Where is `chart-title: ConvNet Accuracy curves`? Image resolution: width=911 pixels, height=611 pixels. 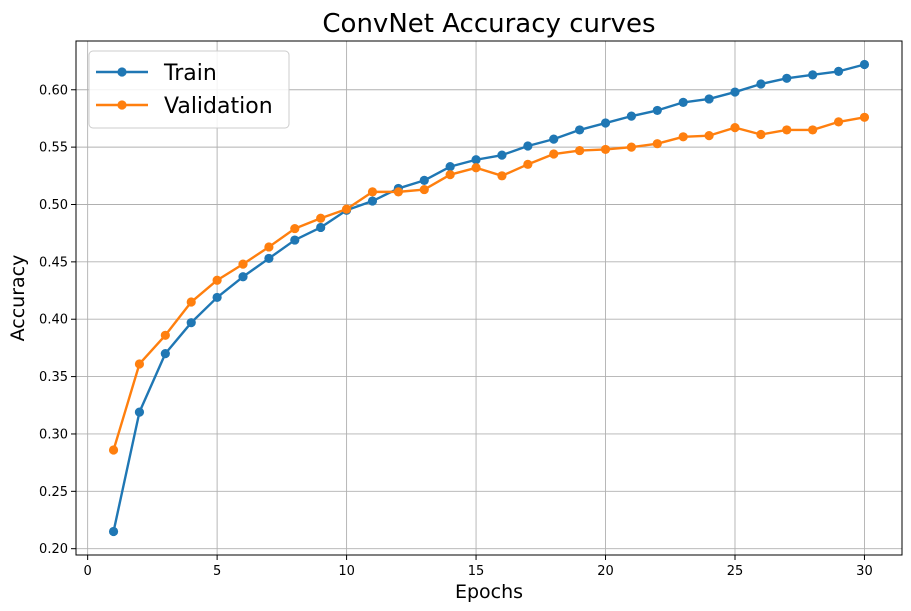
chart-title: ConvNet Accuracy curves is located at coordinates (488, 24).